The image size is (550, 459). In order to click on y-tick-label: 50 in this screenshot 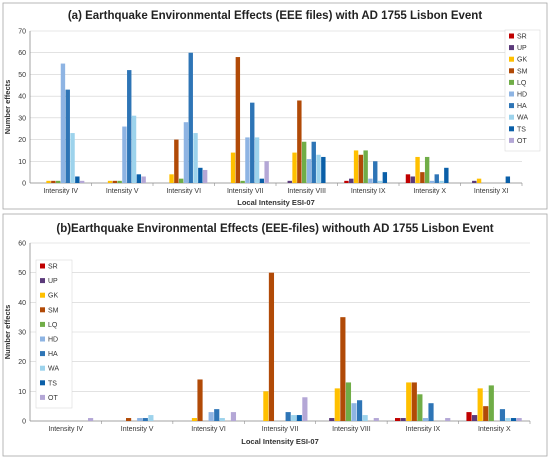, I will do `click(22, 273)`.